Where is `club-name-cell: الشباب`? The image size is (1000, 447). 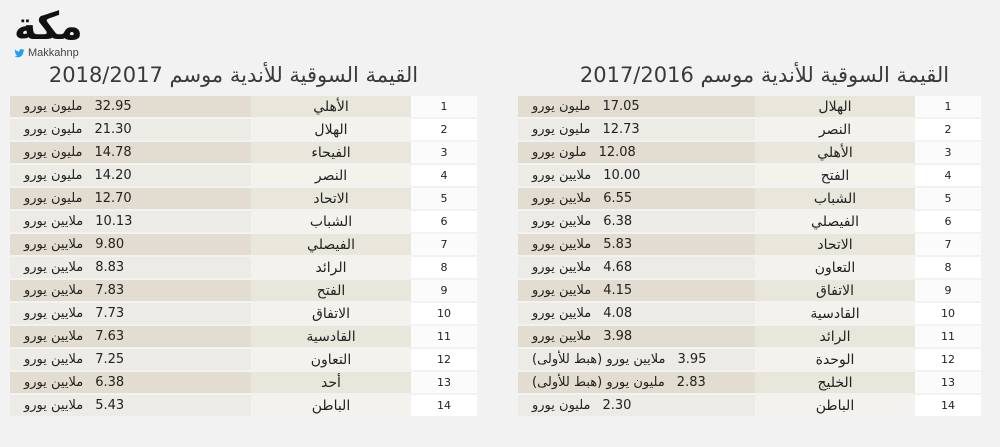
club-name-cell: الشباب is located at coordinates (835, 198).